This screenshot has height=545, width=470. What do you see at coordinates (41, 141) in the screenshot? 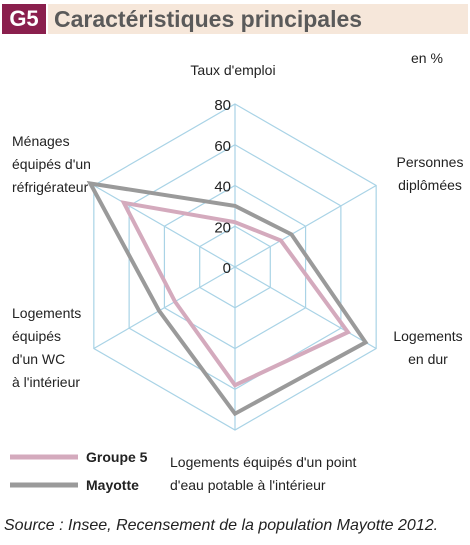
I see `axis-label: Ménages` at bounding box center [41, 141].